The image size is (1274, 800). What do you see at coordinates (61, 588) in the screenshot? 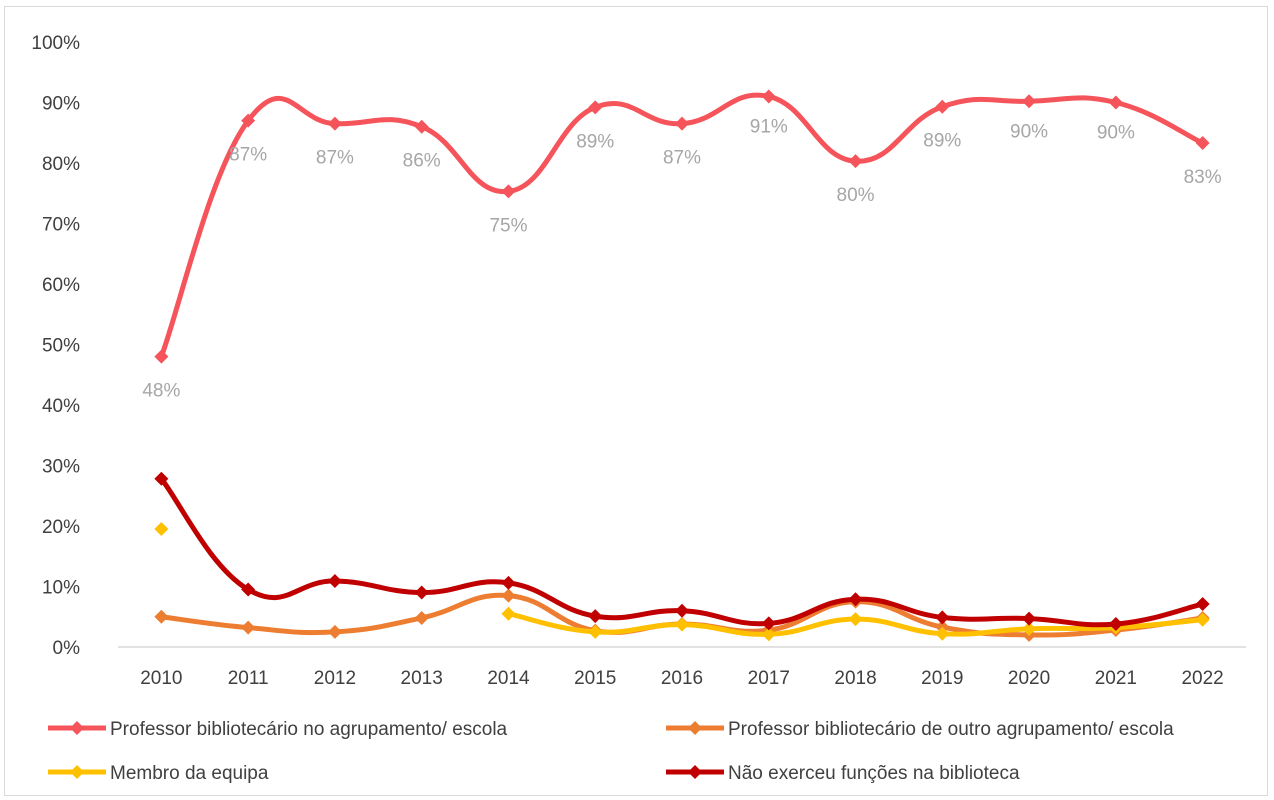
I see `y-tick-label: 10%` at bounding box center [61, 588].